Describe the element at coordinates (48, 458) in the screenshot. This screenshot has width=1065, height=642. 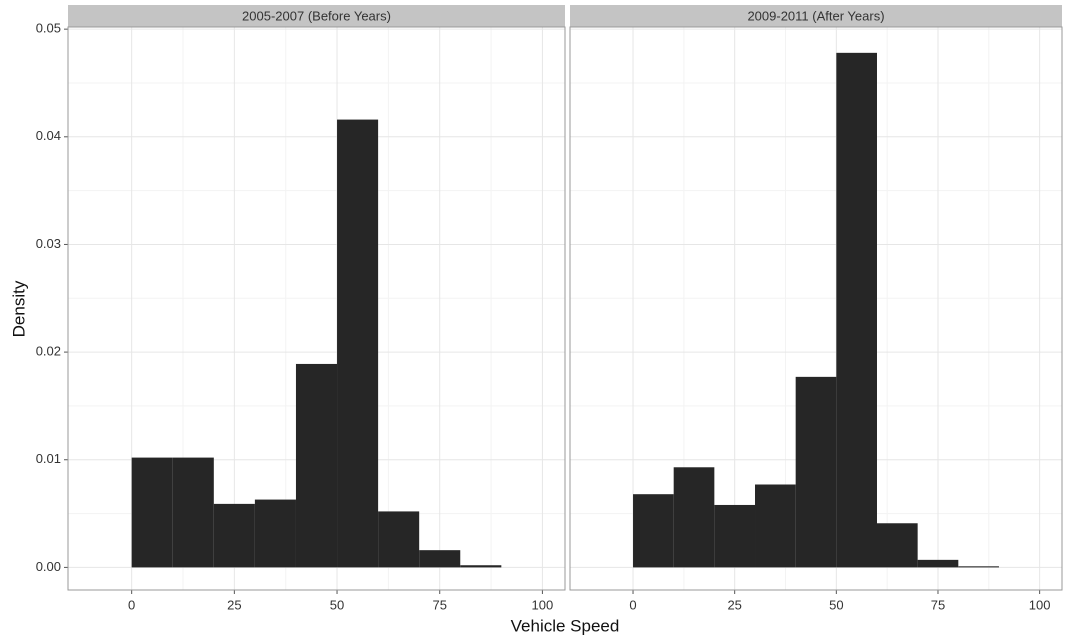
I see `y-tick-label: 0.01` at that location.